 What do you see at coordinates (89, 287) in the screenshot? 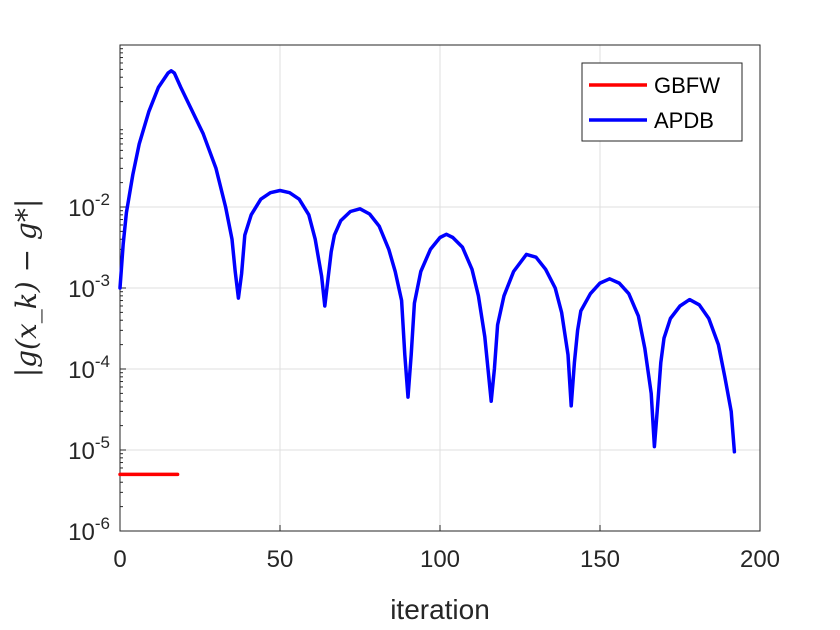
I see `y-tick-label: 10⁻³` at bounding box center [89, 287].